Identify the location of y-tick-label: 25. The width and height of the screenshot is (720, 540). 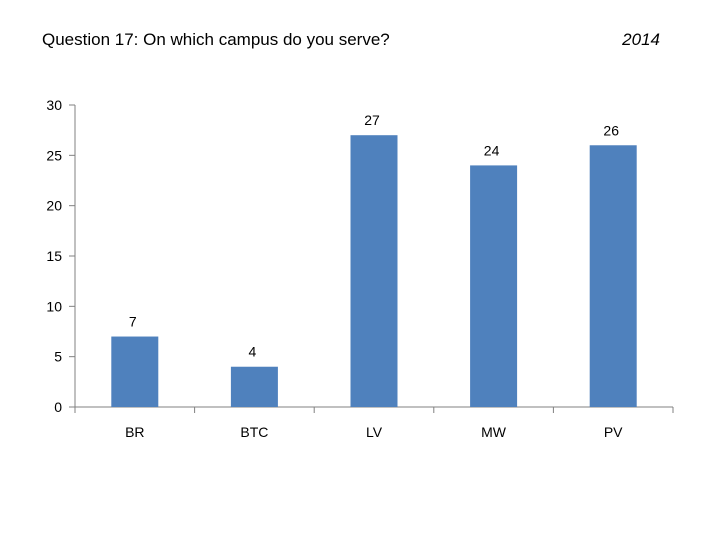
(54, 155).